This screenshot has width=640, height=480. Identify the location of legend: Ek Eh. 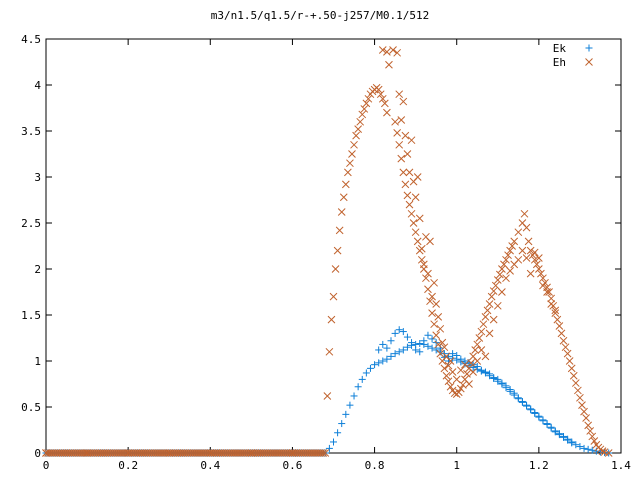
(573, 55).